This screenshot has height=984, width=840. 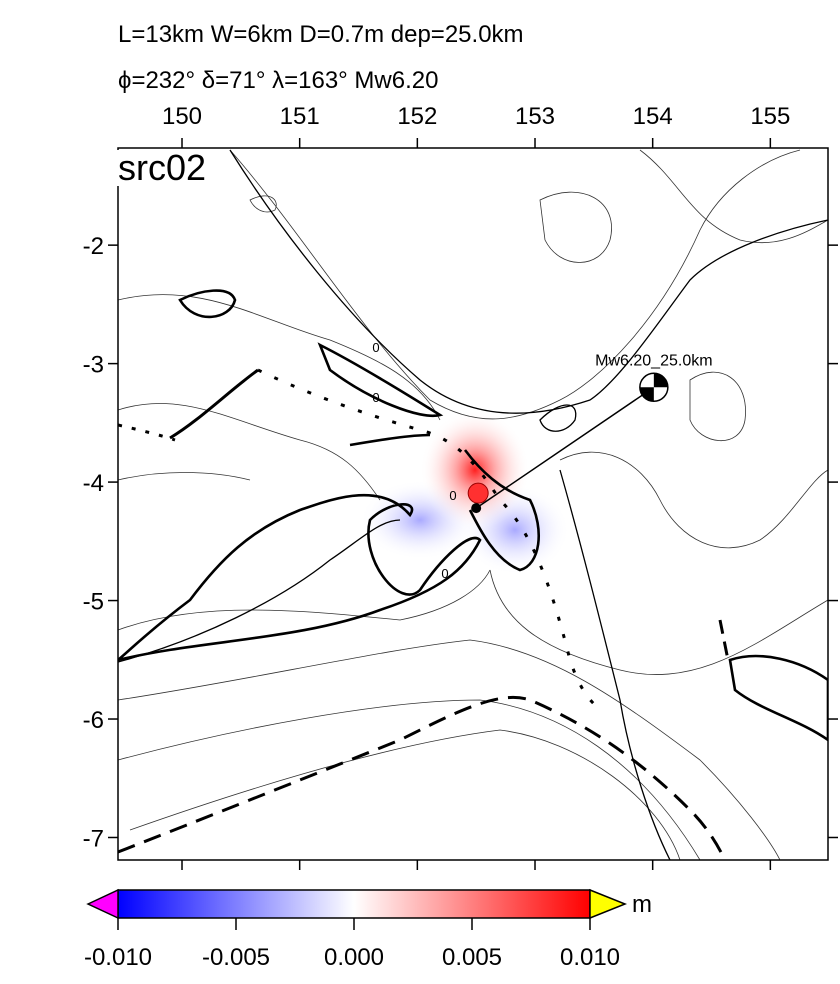 I want to click on y-tick-label: -6, so click(x=93, y=720).